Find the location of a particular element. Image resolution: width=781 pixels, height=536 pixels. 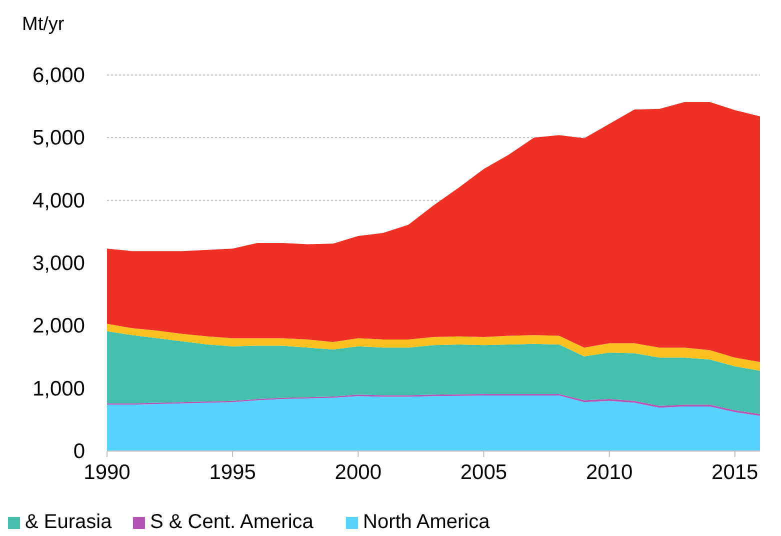

x-tick-label: 2005 is located at coordinates (484, 472).